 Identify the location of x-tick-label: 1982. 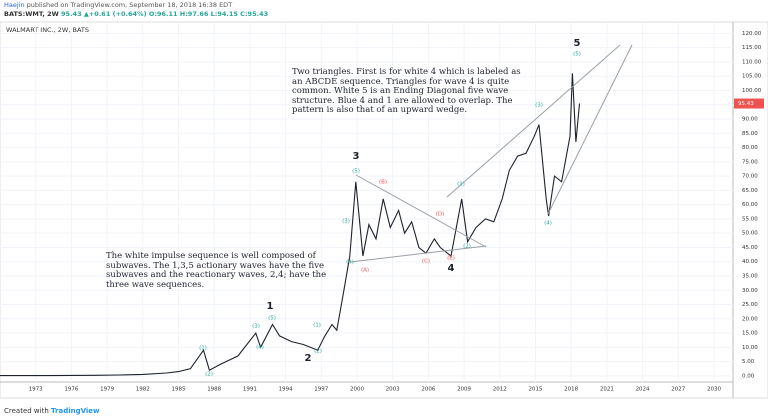
(143, 390).